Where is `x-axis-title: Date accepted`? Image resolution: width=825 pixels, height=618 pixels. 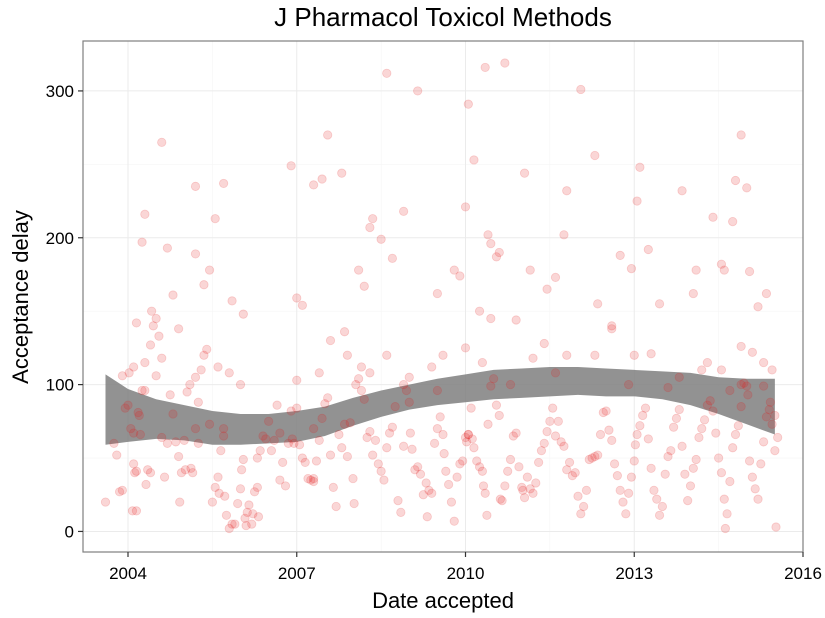 x-axis-title: Date accepted is located at coordinates (443, 600).